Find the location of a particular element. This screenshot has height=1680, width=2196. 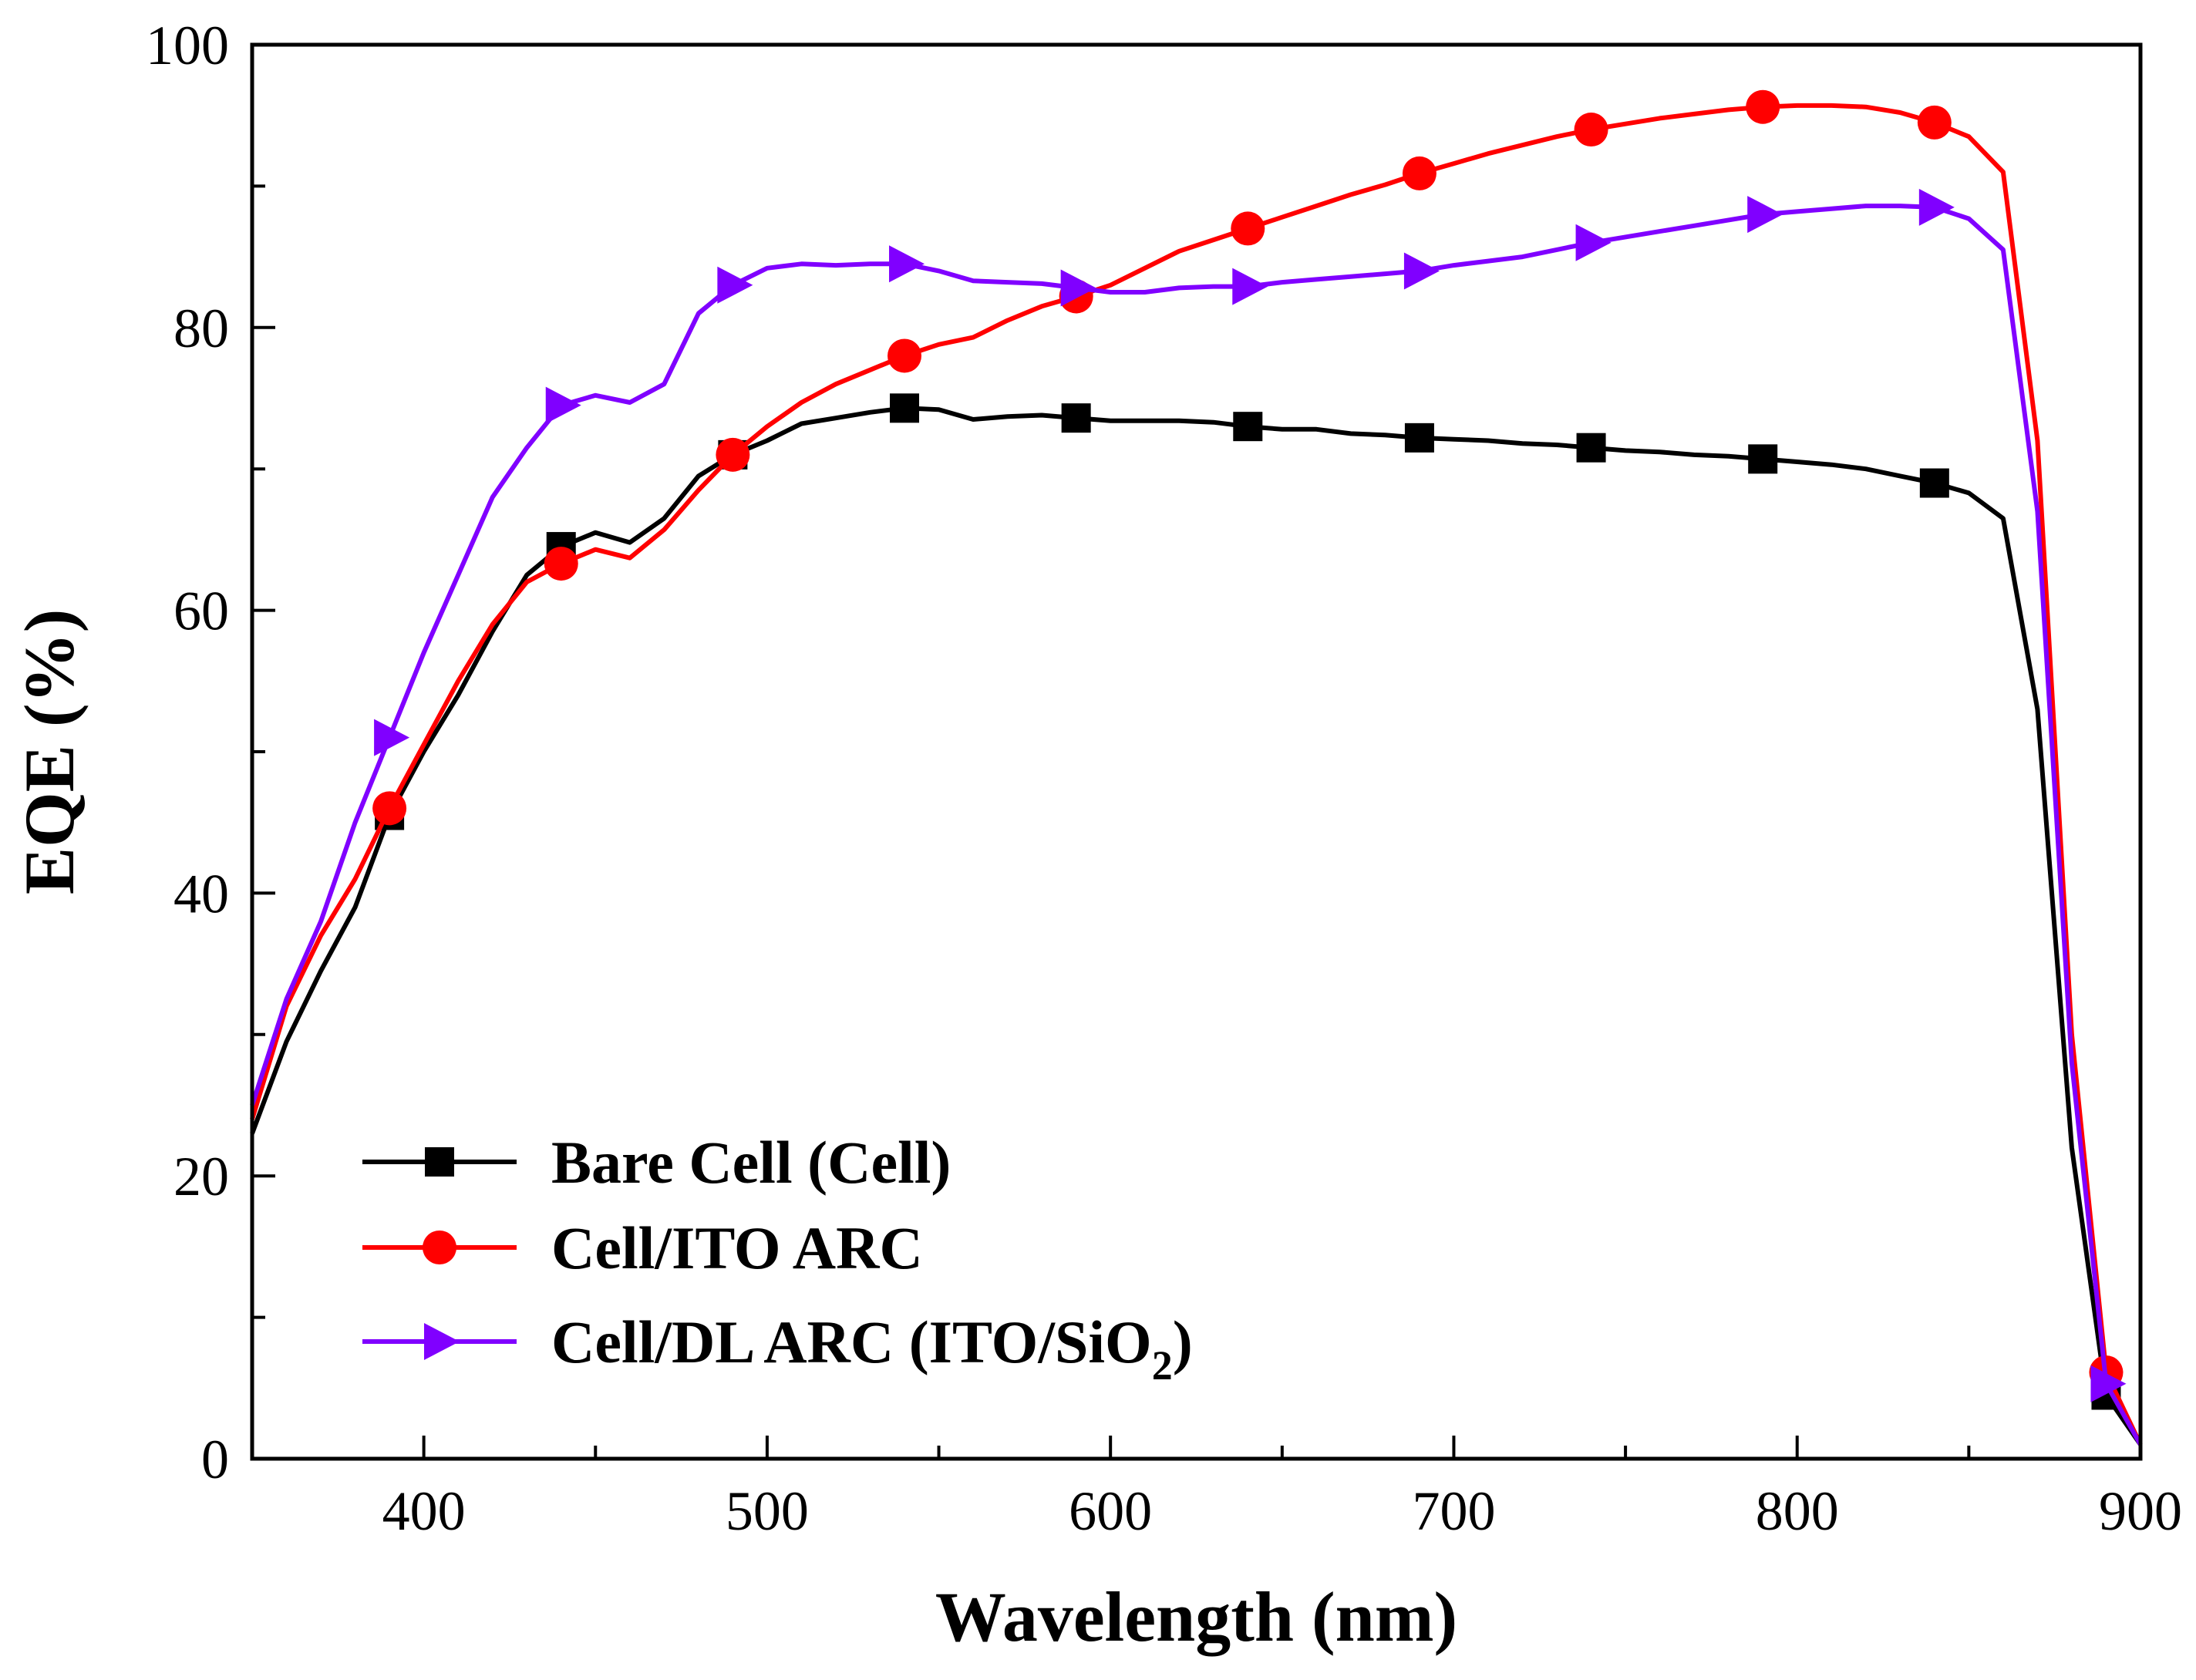

legend-entry-bare-cell: Bare Cell (Cell) is located at coordinates (656, 1162).